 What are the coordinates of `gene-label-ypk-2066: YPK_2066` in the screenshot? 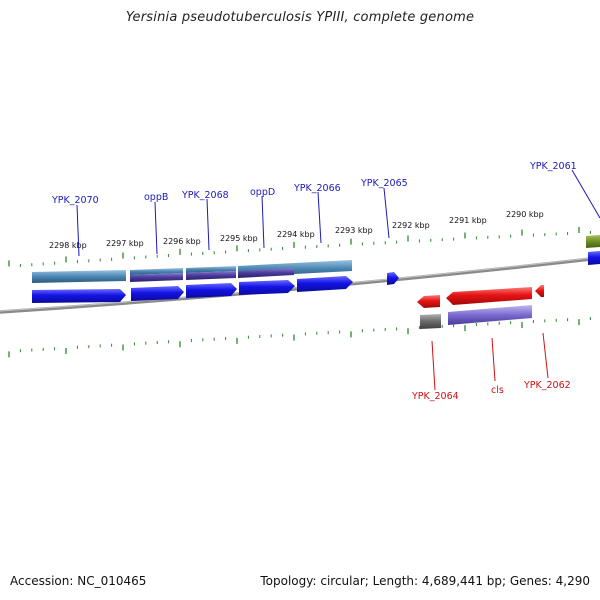 It's located at (317, 188).